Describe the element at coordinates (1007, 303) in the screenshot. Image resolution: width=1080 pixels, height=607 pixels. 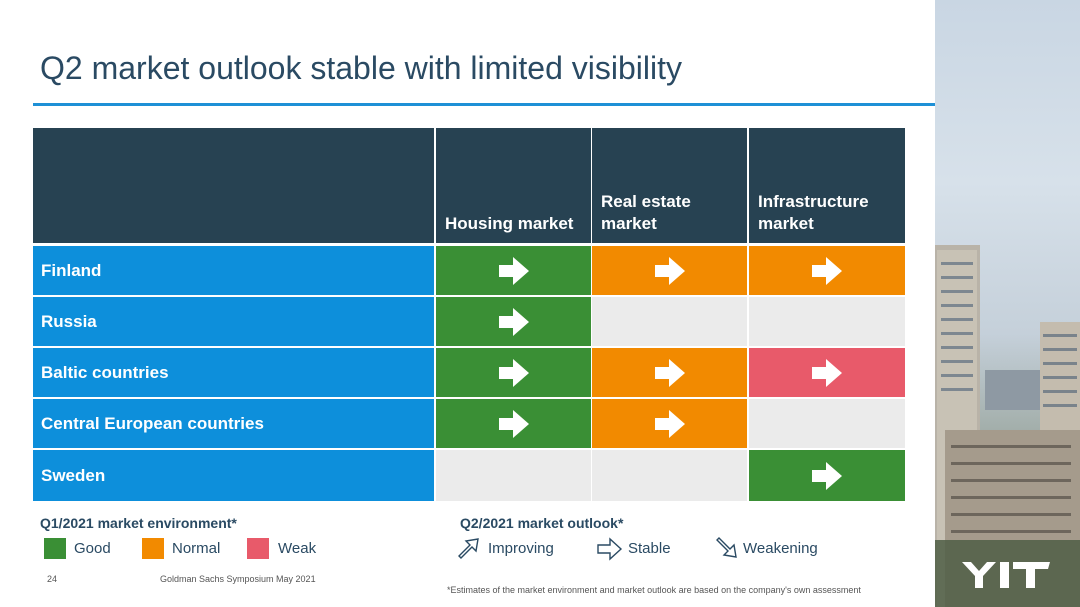
I see `building-photo` at that location.